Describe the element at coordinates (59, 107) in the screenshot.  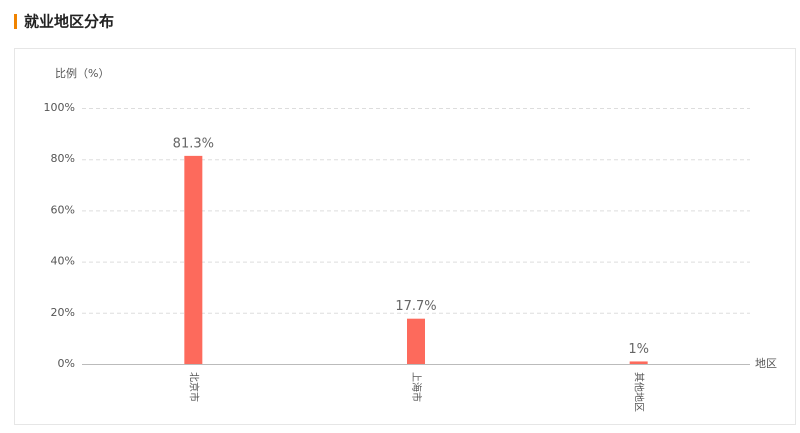
I see `y-tick-label: 100%` at that location.